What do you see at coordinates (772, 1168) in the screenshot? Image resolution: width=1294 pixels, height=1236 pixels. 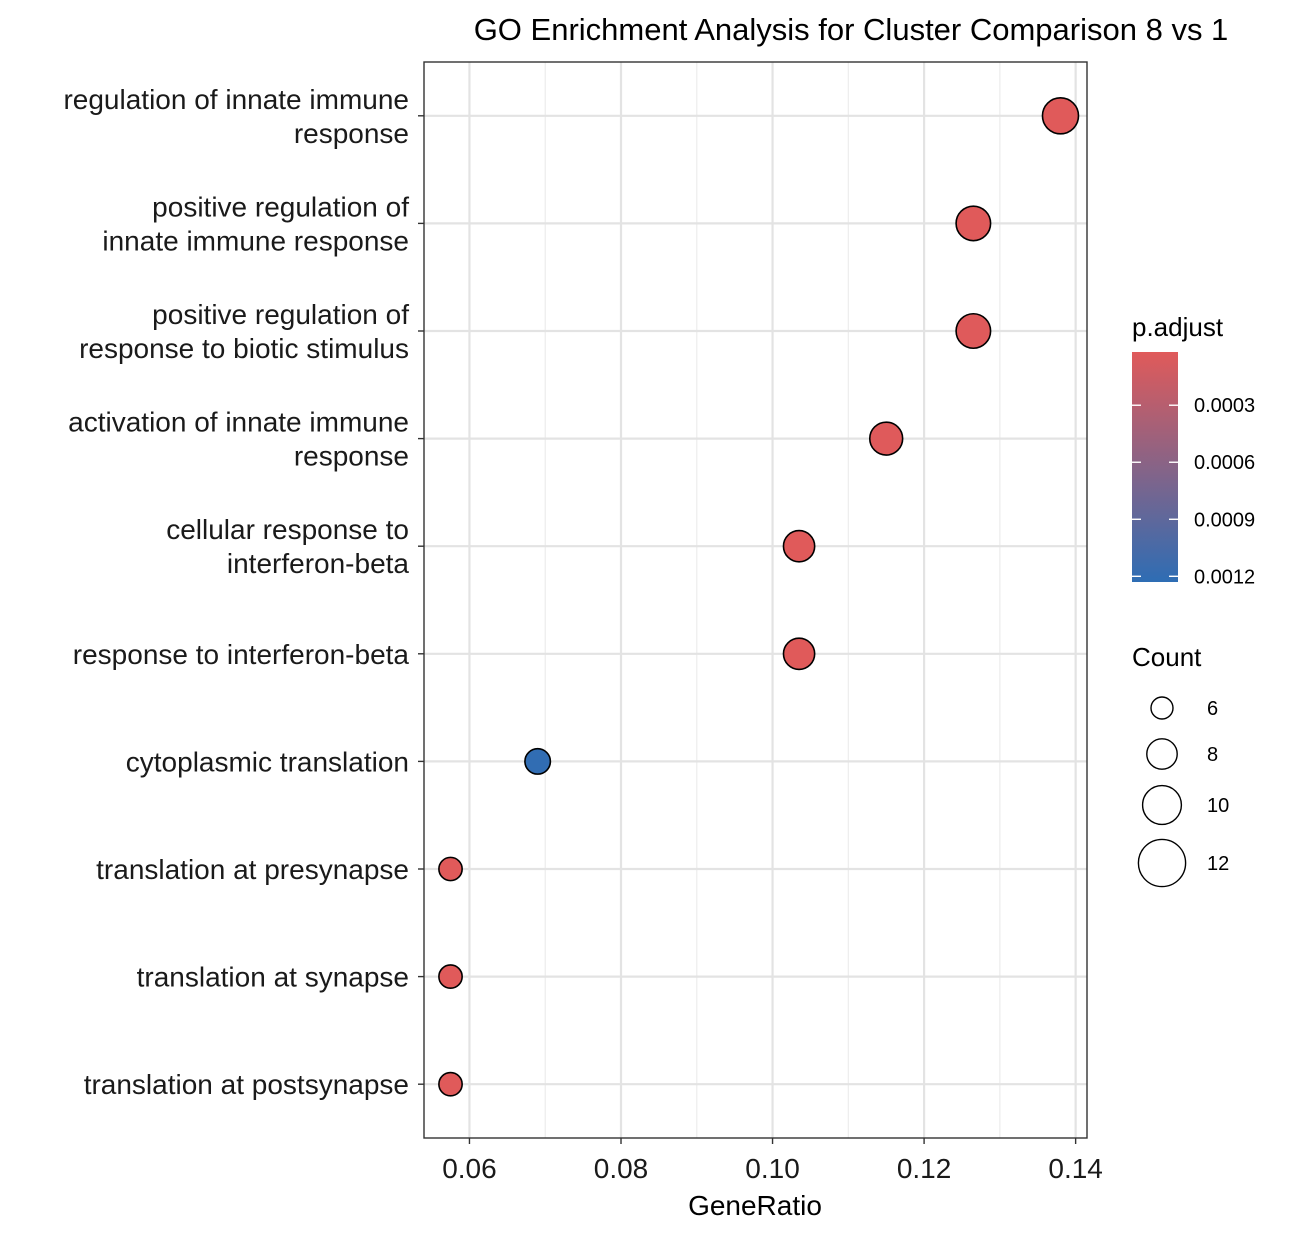 I see `x-tick-label: 0.10` at bounding box center [772, 1168].